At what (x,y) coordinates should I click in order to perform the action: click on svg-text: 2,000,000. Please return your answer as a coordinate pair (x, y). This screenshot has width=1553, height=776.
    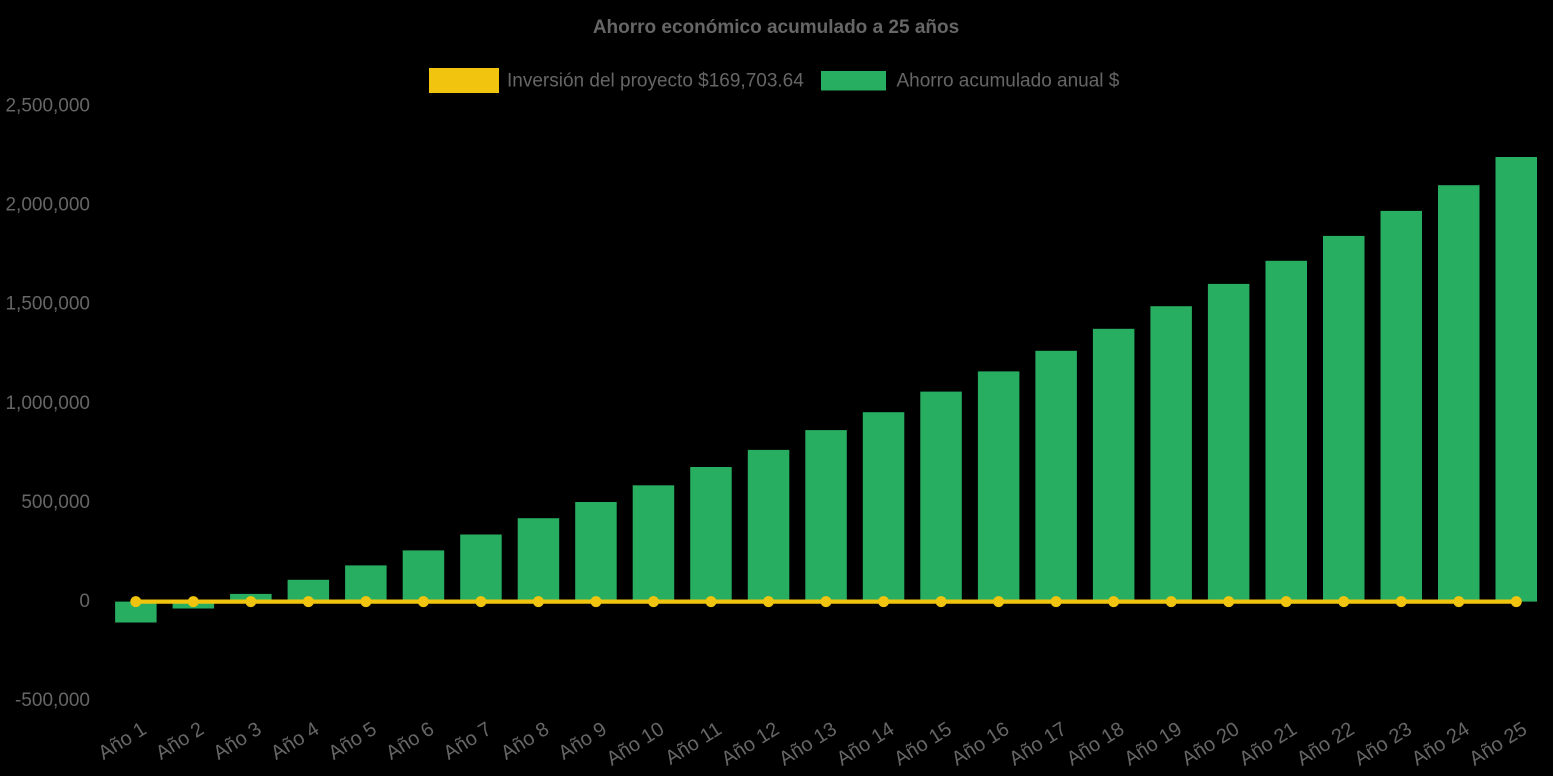
    Looking at the image, I should click on (47, 205).